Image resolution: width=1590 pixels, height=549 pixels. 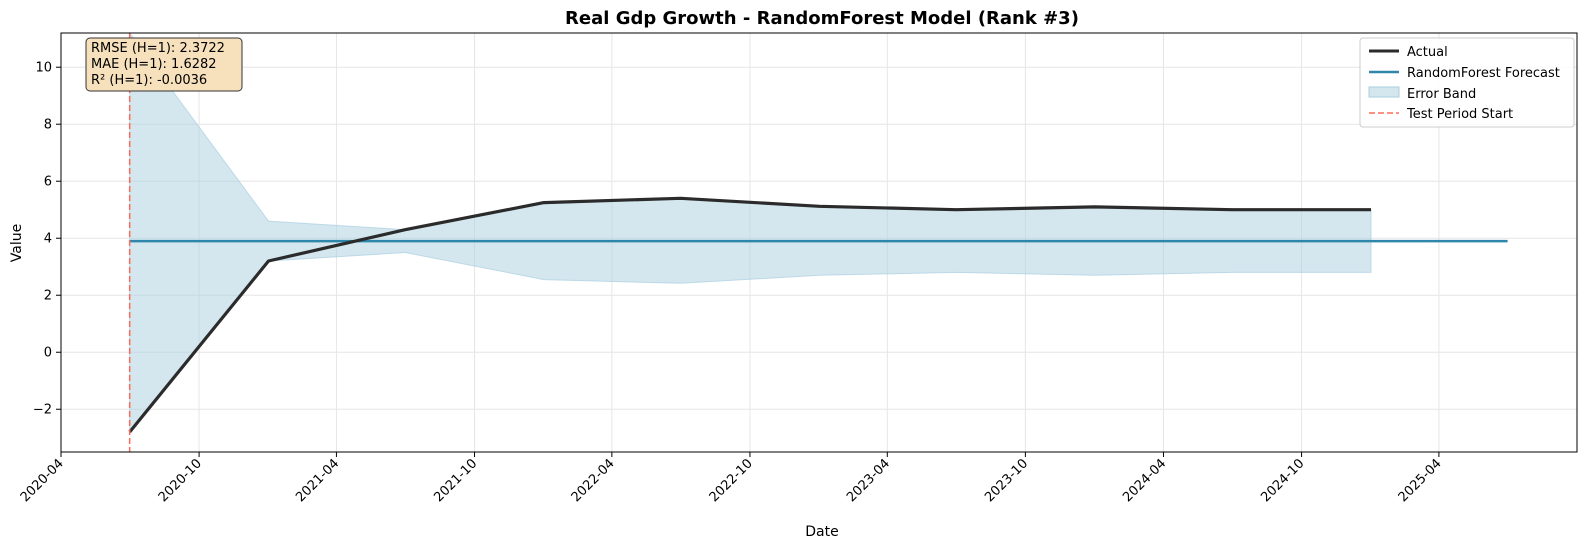 What do you see at coordinates (821, 532) in the screenshot?
I see `x-axis-label: Date` at bounding box center [821, 532].